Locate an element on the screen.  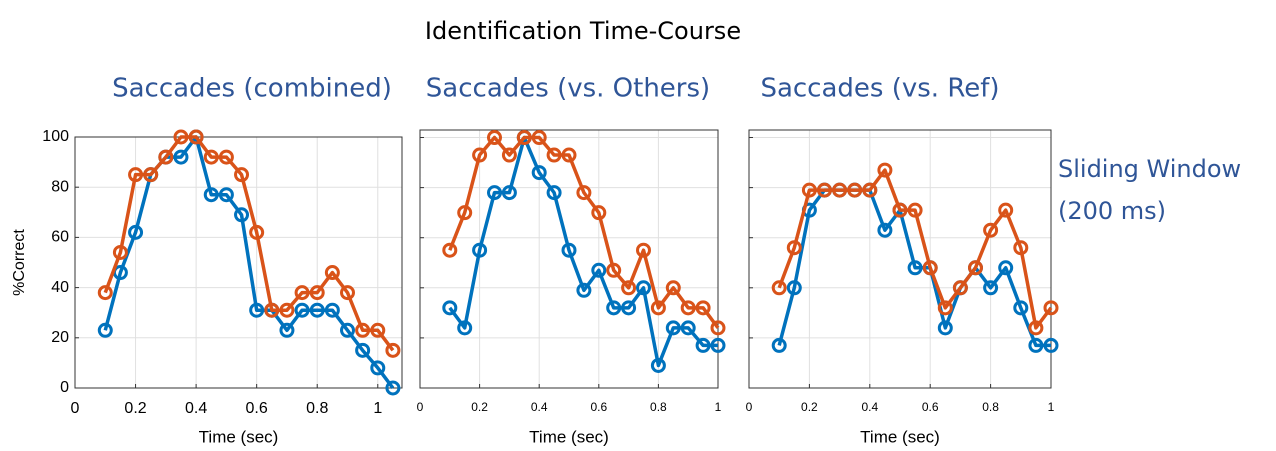
y-tick-label: 20 is located at coordinates (60, 337).